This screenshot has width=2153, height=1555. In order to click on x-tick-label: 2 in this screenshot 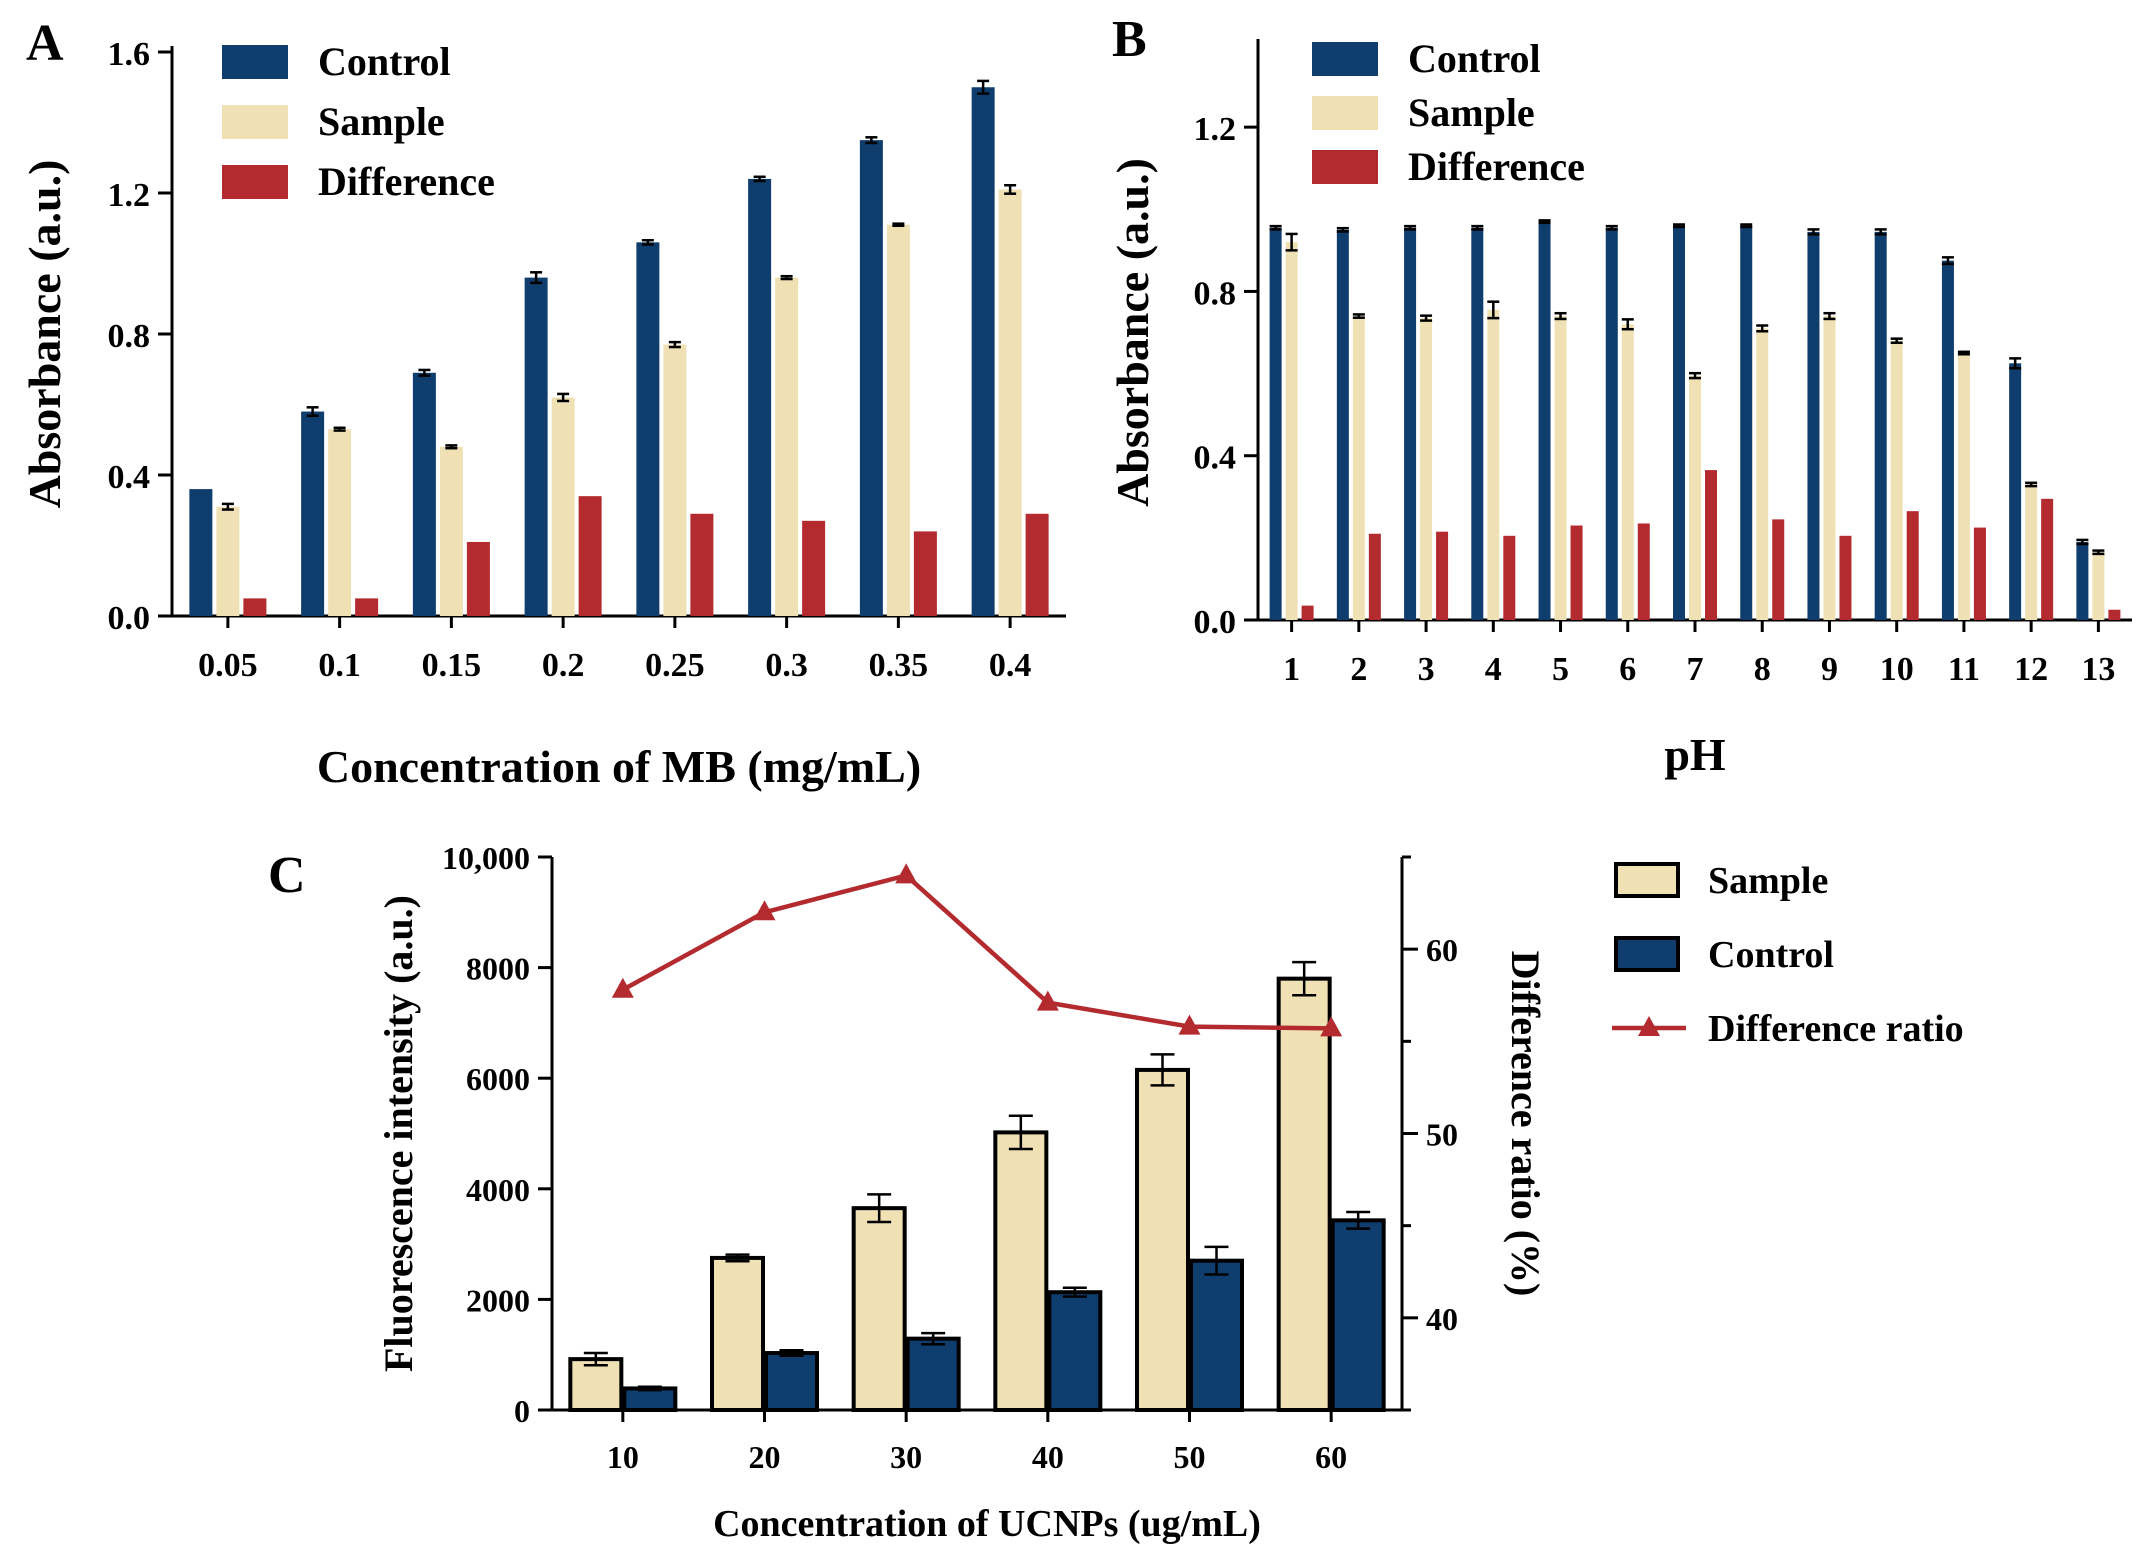, I will do `click(1358, 669)`.